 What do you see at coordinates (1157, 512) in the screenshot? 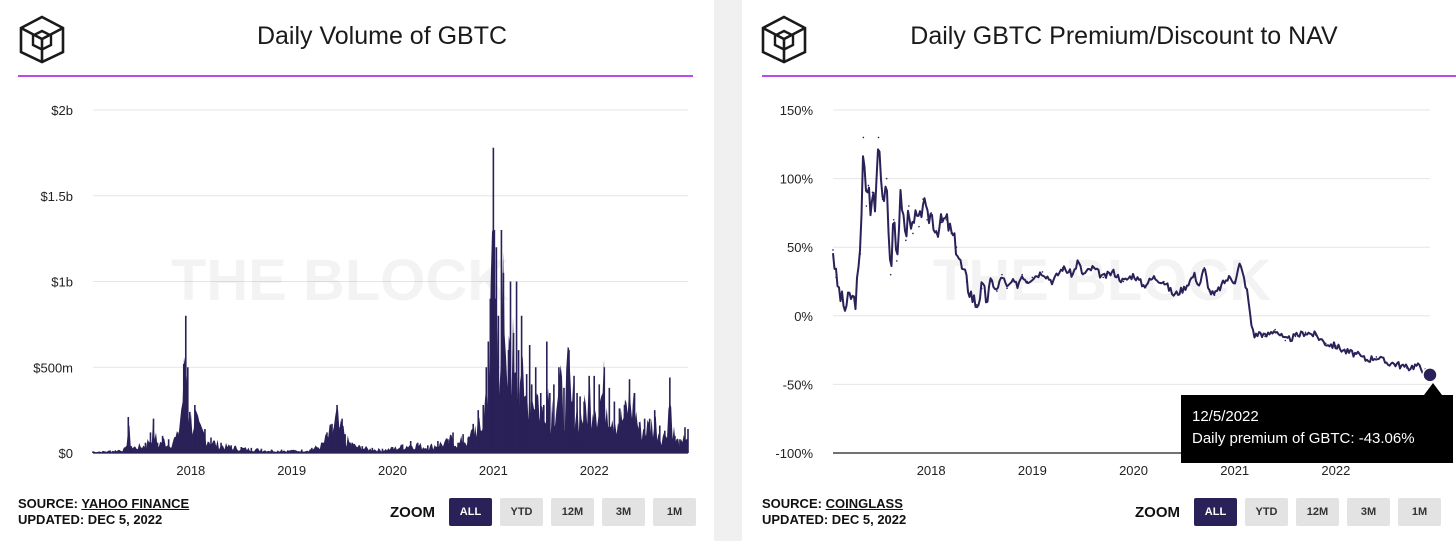
I see `zoom-label: ZOOM` at bounding box center [1157, 512].